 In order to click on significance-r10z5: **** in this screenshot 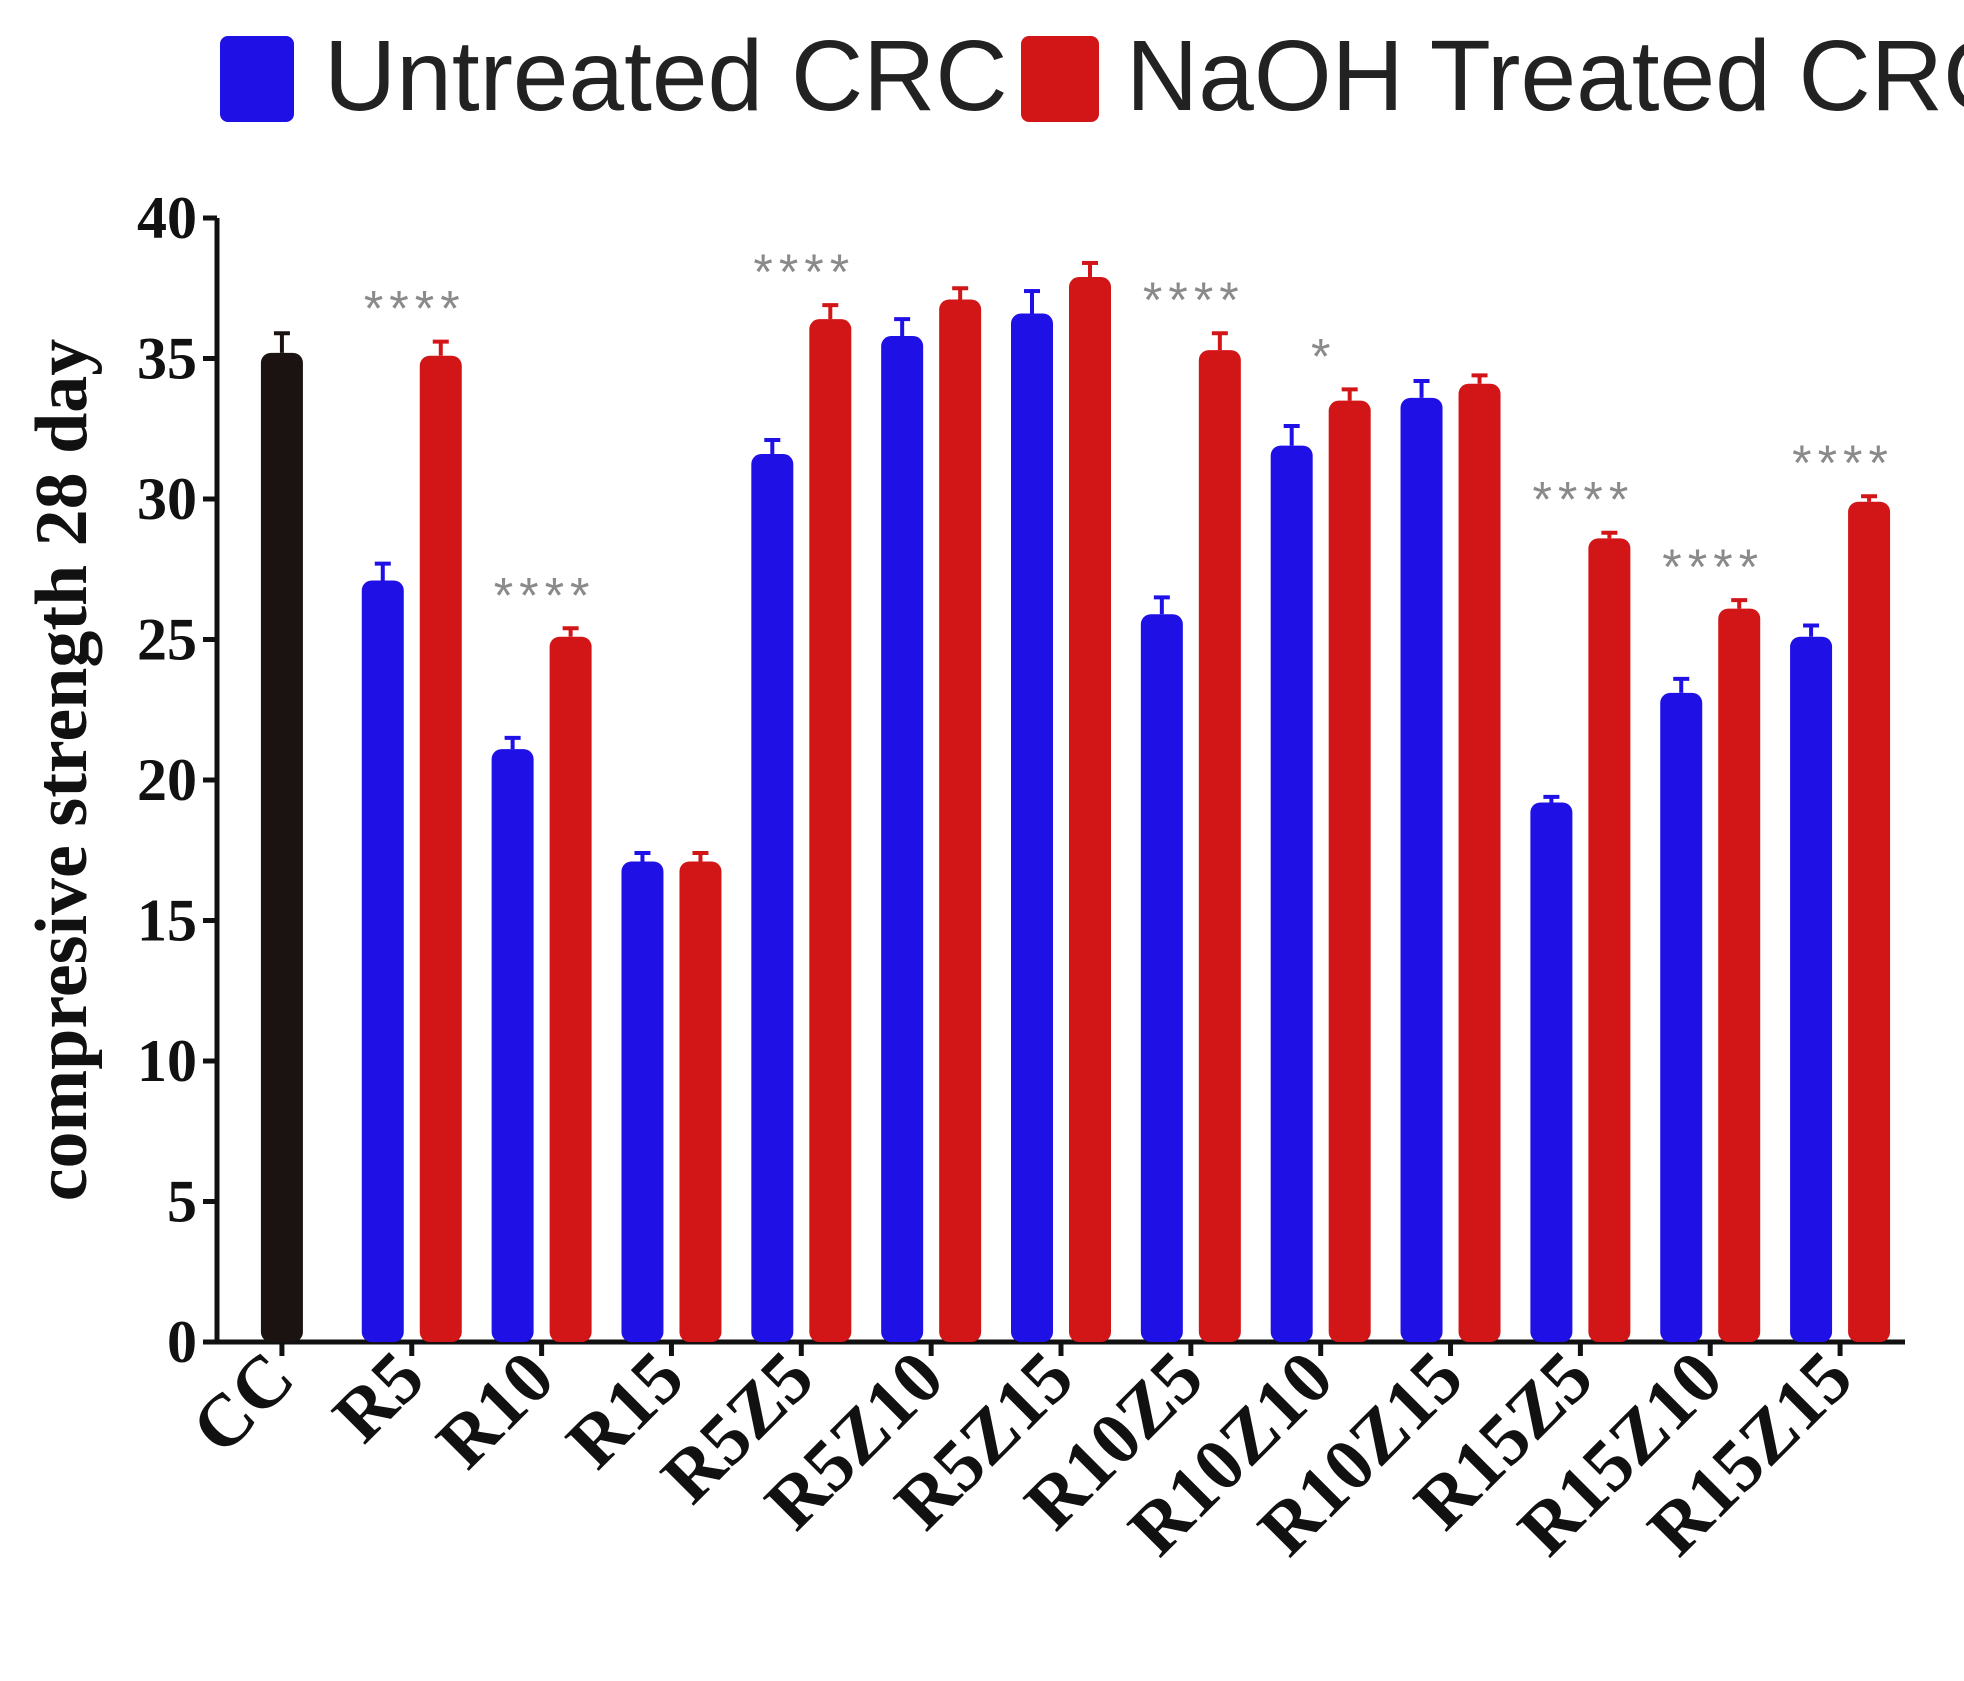, I will do `click(1194, 300)`.